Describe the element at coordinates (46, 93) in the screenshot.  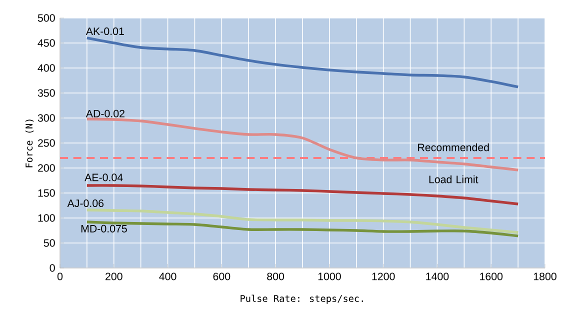
I see `y-tick-label: 350` at that location.